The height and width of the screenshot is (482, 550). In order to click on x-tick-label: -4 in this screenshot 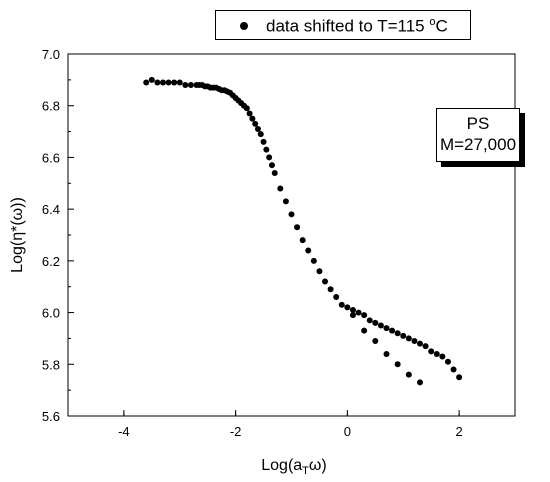, I will do `click(124, 431)`.